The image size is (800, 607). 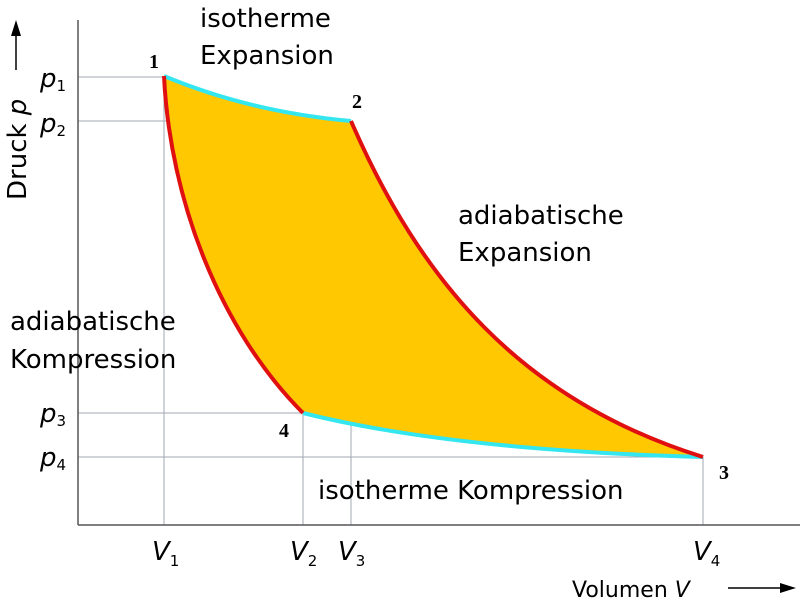 I want to click on x-axis-label: Volumen V, so click(x=632, y=590).